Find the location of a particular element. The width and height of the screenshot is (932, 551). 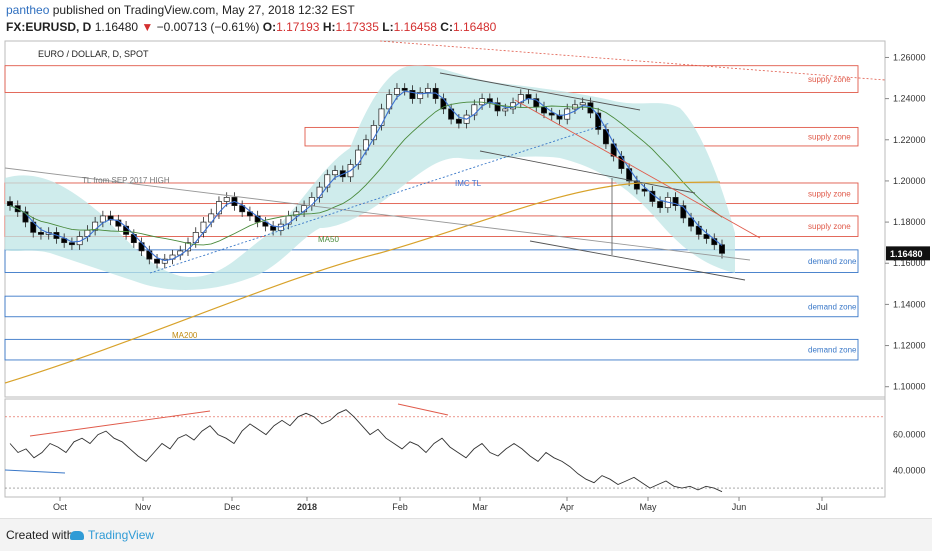

chart-annotation: MA200 is located at coordinates (185, 335).